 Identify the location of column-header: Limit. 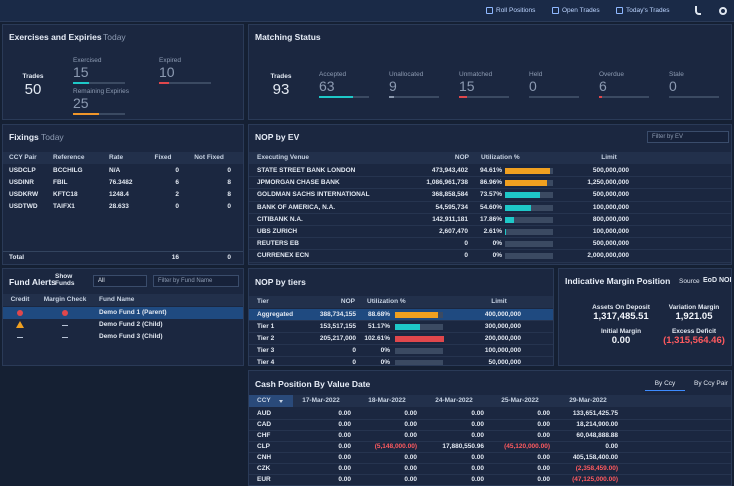
(499, 301).